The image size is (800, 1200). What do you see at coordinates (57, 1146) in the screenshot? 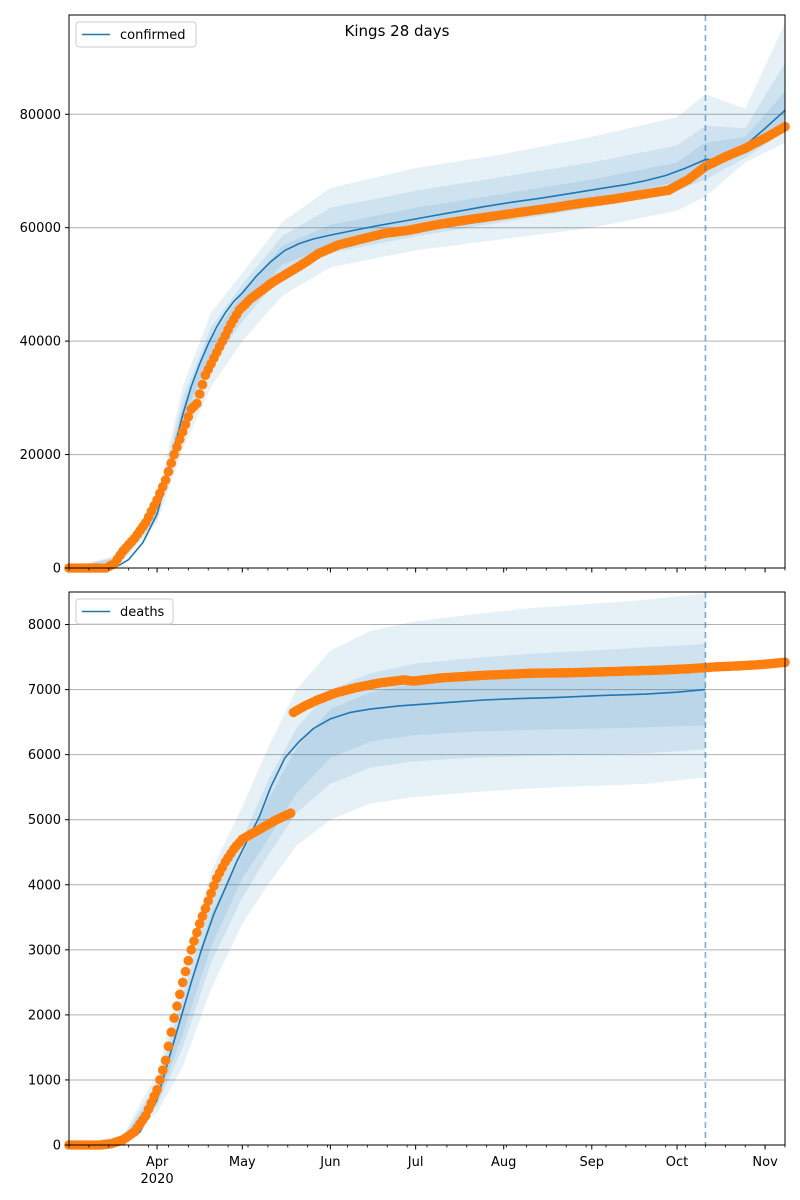
I see `deaths-ytick-label: 0` at bounding box center [57, 1146].